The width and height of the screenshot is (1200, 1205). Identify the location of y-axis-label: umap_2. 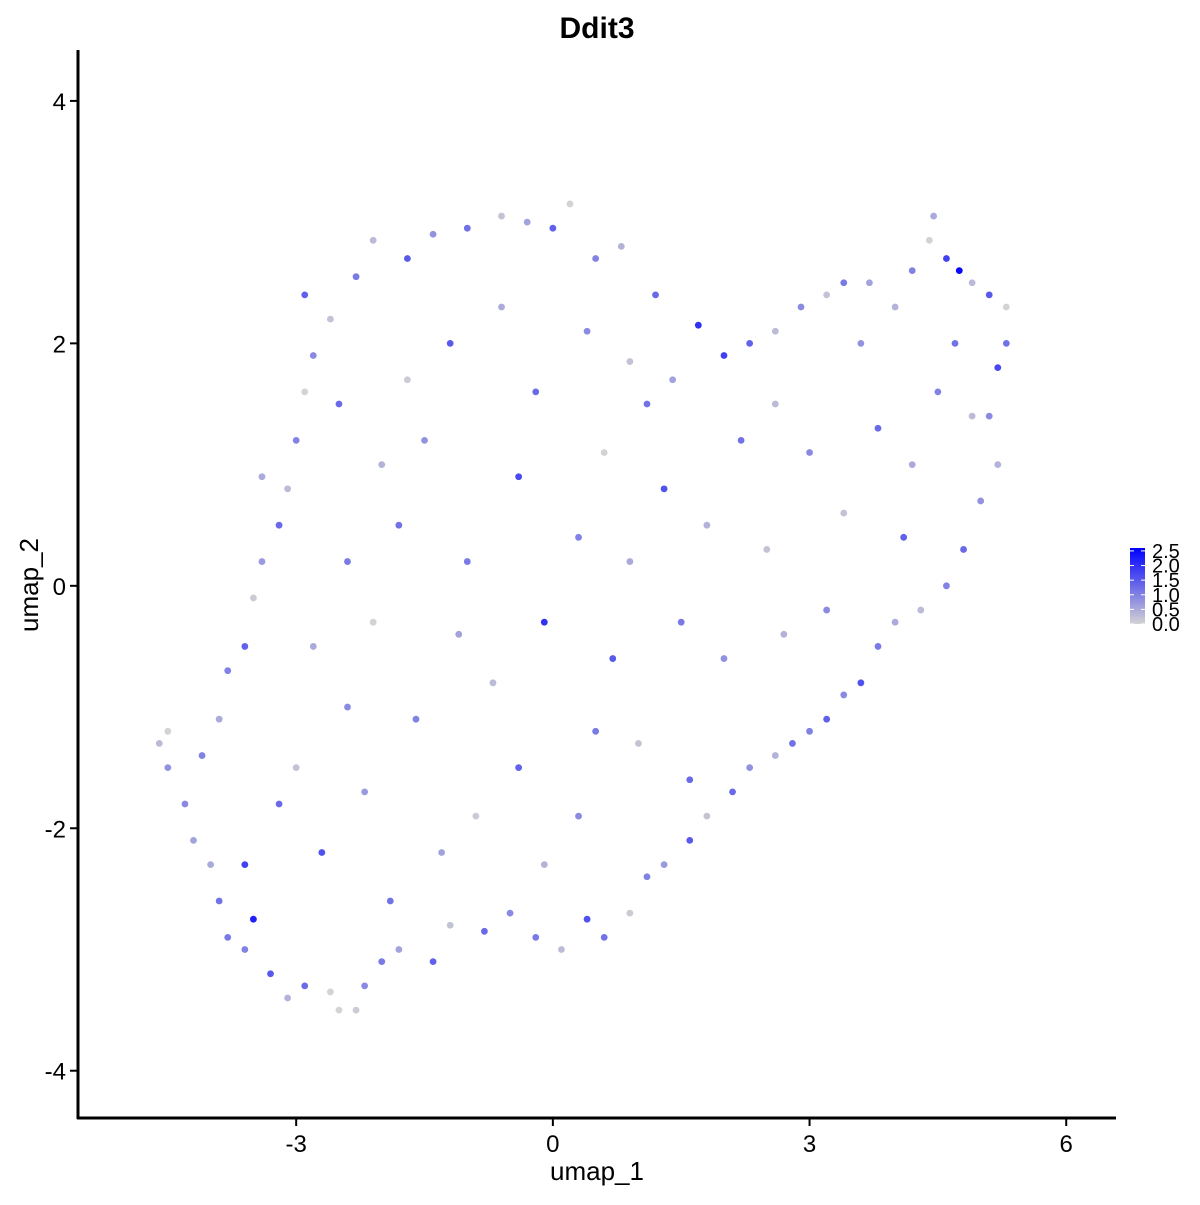
(29, 585).